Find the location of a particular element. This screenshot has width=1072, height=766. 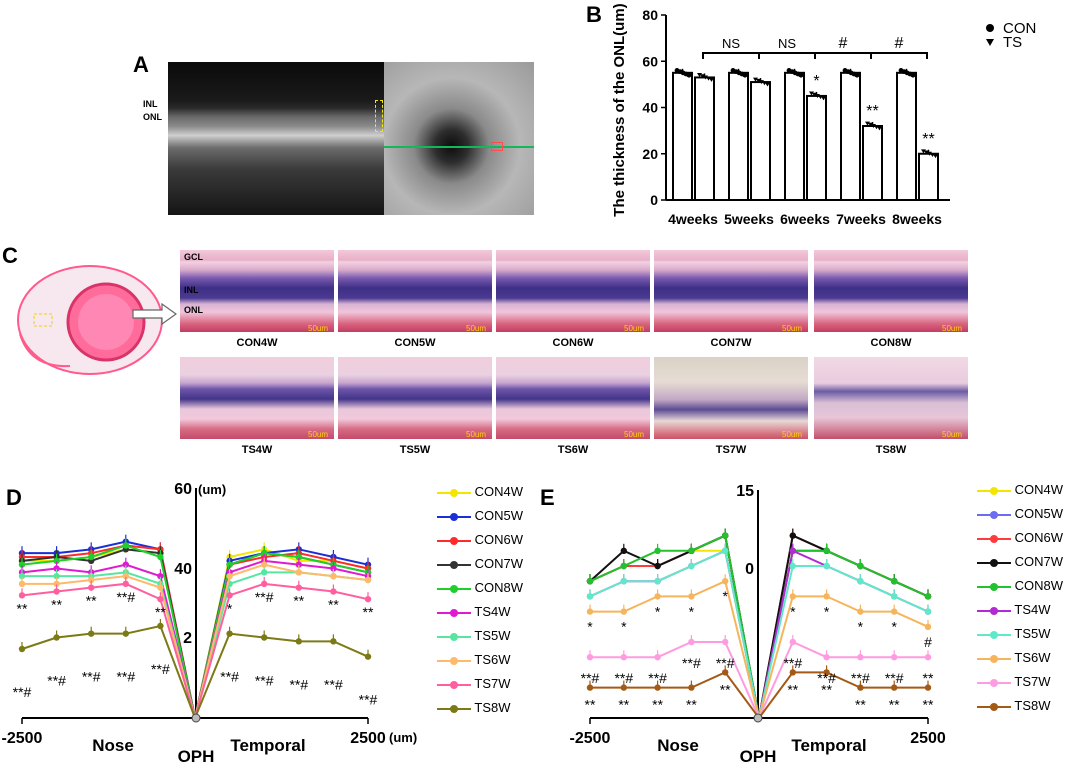

legend-label: TS8W is located at coordinates (492, 707).